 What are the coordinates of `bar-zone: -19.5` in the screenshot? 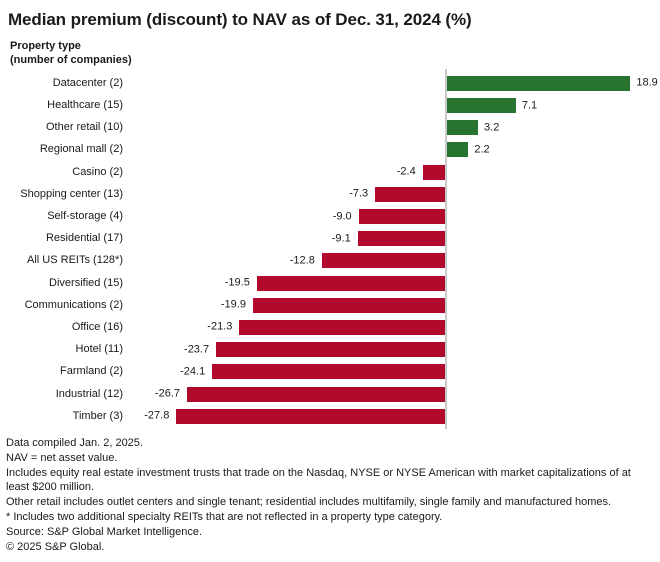 It's located at (387, 283).